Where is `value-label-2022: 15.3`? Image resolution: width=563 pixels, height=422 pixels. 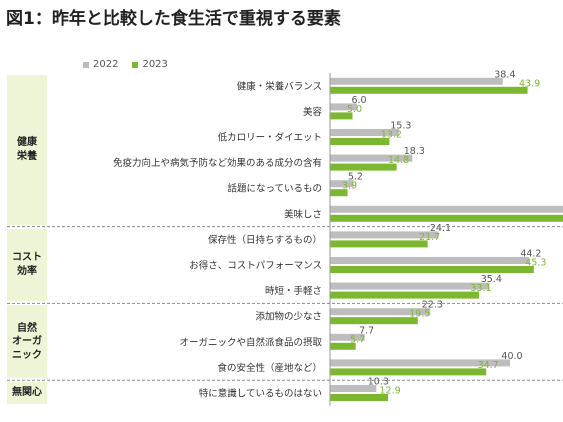
value-label-2022: 15.3 is located at coordinates (400, 126).